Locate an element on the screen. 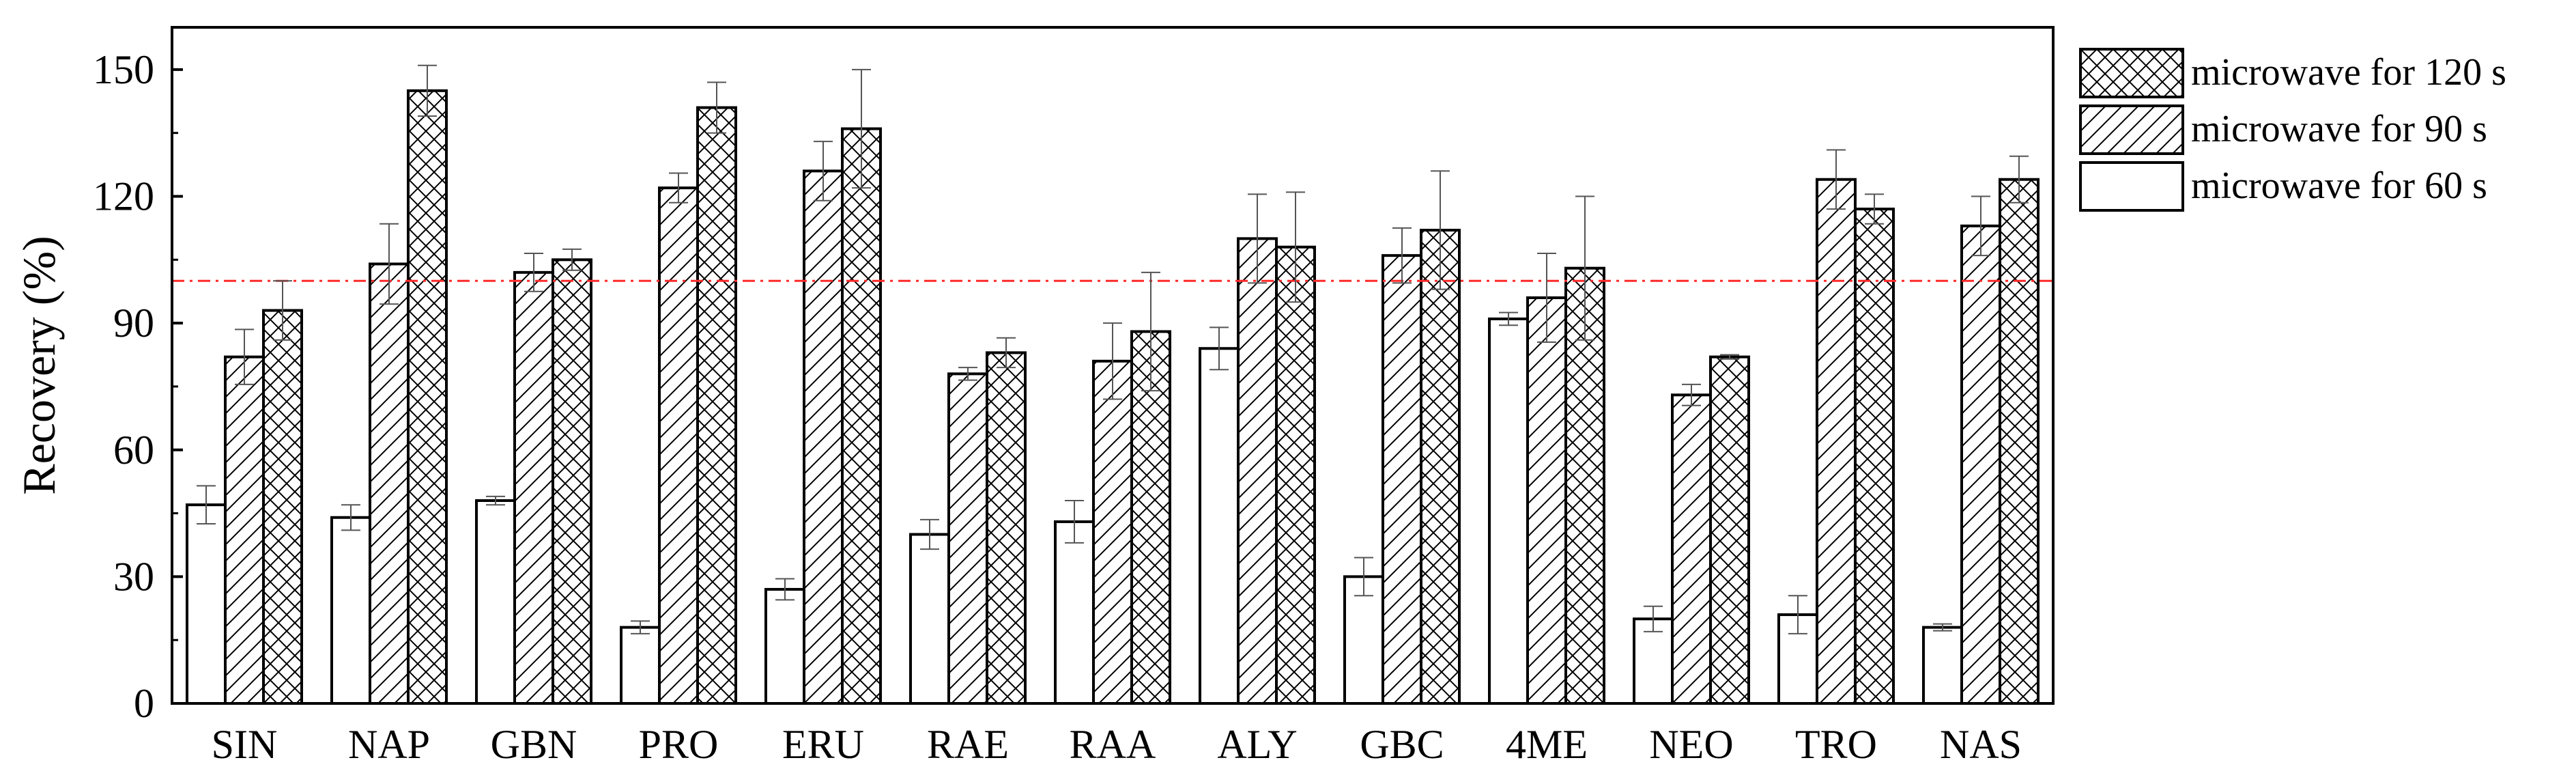 The image size is (2576, 784). y-axis-title: Recovery (%) is located at coordinates (39, 365).